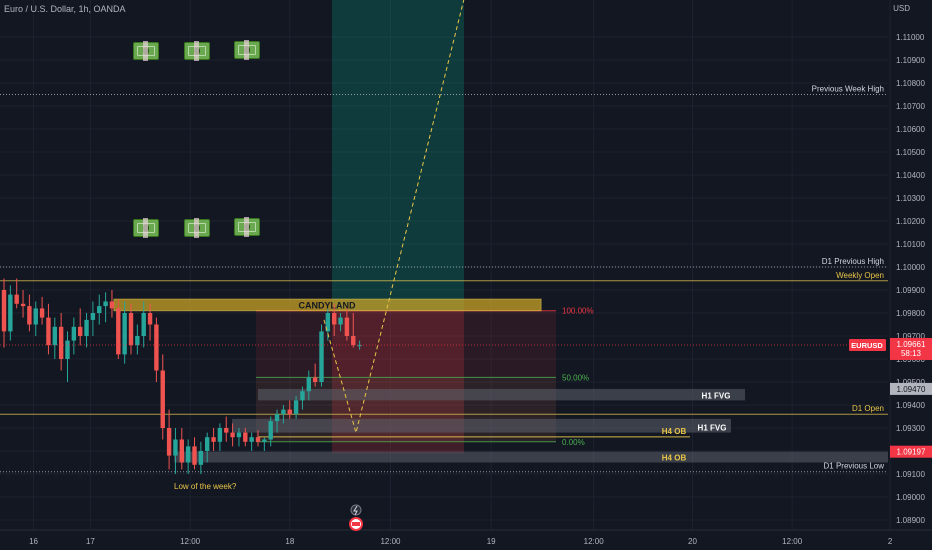 This screenshot has width=932, height=550. Describe the element at coordinates (910, 405) in the screenshot. I see `y-tick-label: 1.09400` at that location.